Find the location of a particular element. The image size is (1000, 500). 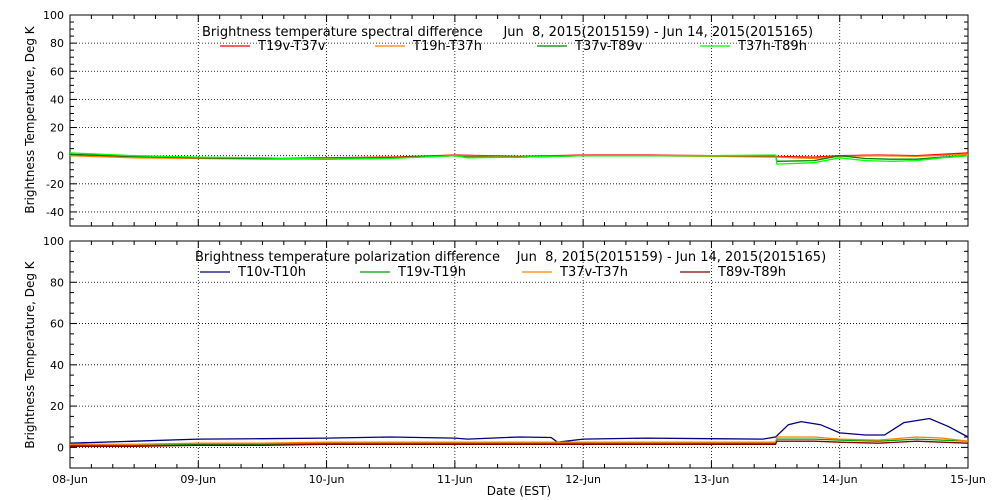

x-tick-label: 10-Jun is located at coordinates (327, 479).